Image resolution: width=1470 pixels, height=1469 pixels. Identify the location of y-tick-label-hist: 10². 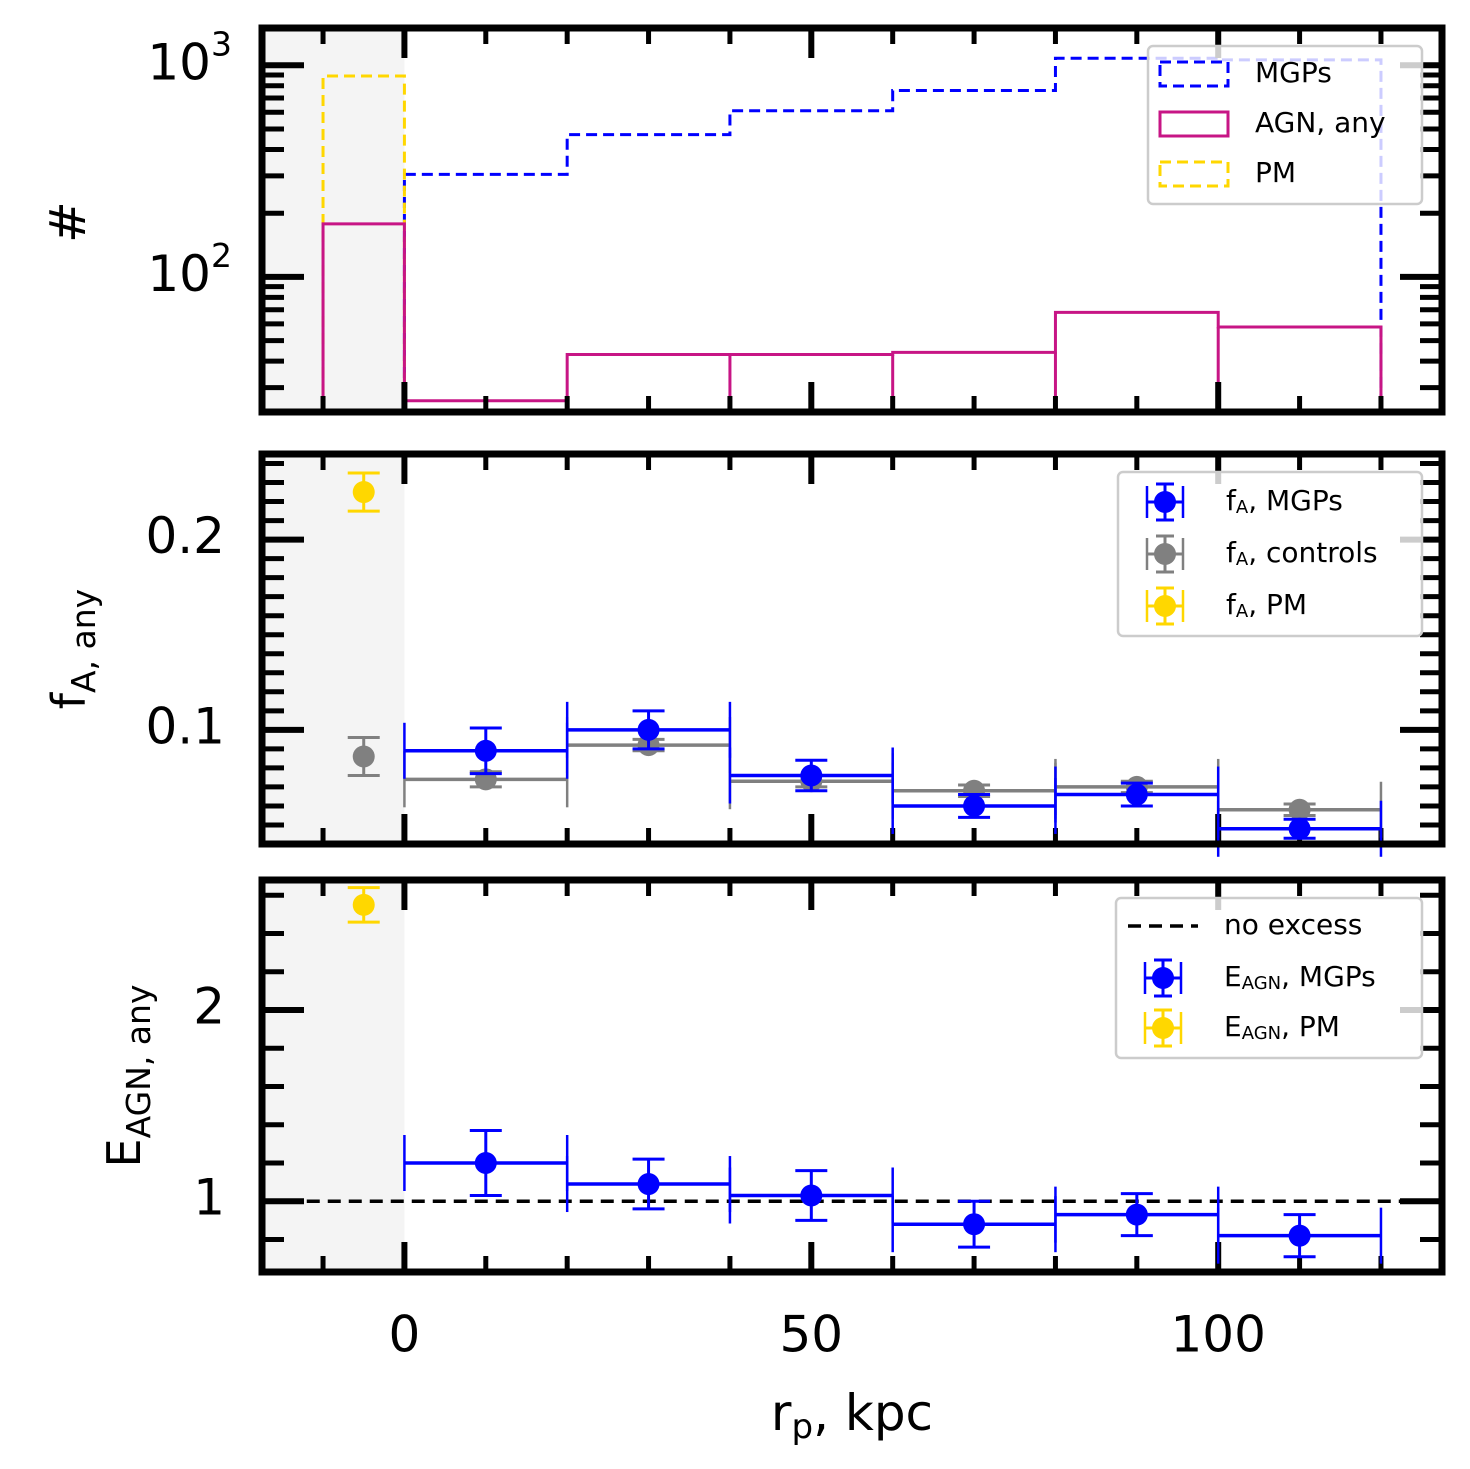
(189, 268).